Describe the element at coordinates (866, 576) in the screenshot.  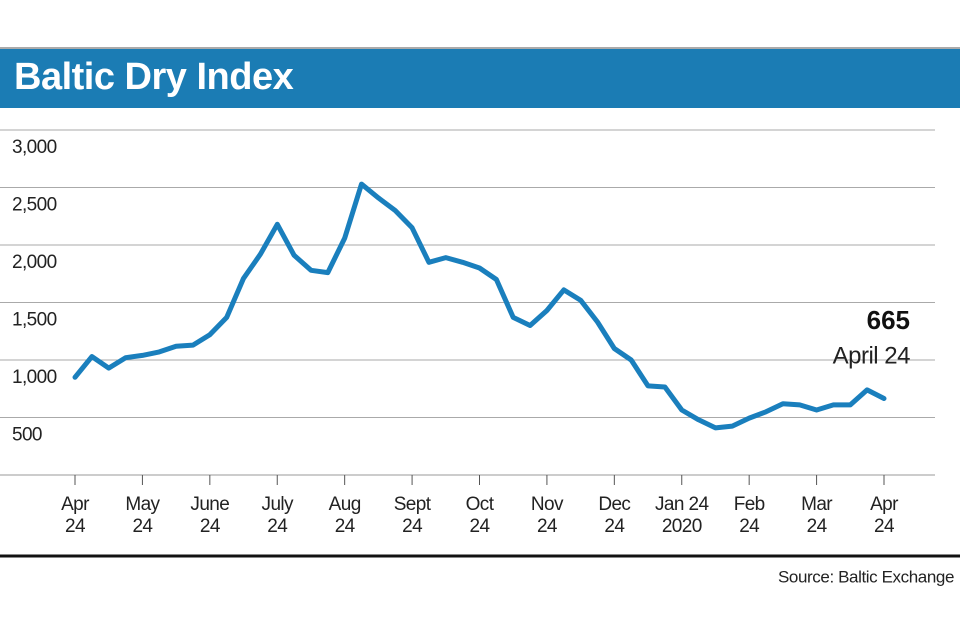
I see `source: Source: Baltic Exchange` at that location.